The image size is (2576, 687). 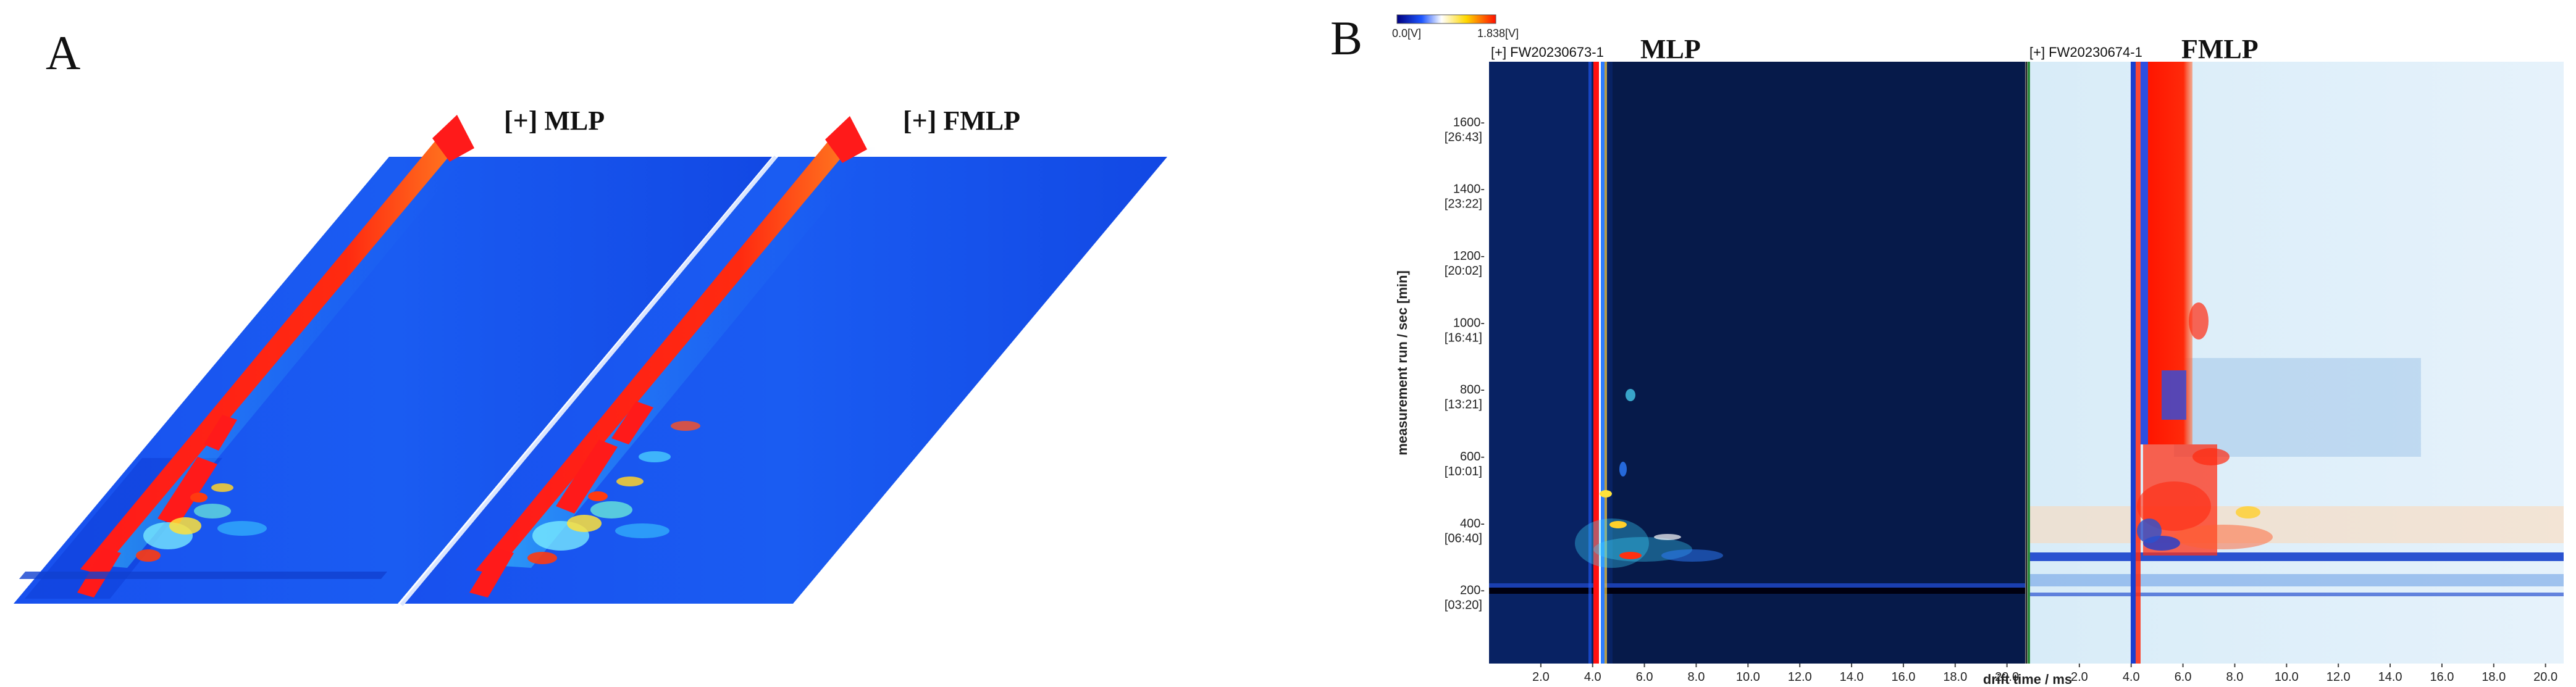 What do you see at coordinates (1469, 189) in the screenshot?
I see `y-tick-label: 1400-` at bounding box center [1469, 189].